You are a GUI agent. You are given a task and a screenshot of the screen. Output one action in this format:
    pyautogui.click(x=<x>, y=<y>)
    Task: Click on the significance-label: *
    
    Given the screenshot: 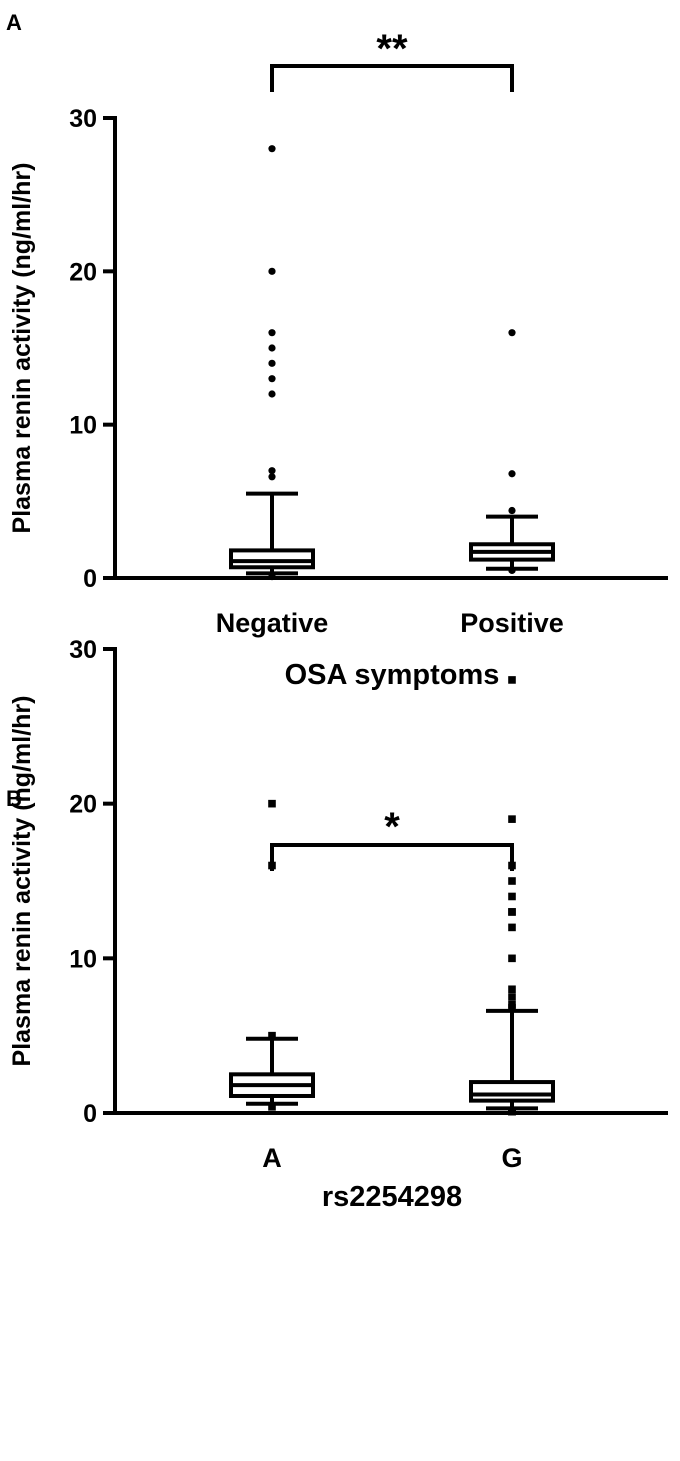 What is the action you would take?
    pyautogui.click(x=392, y=827)
    